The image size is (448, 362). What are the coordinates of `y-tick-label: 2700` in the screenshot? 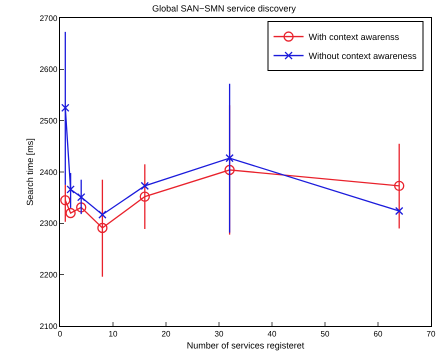 It's located at (49, 18).